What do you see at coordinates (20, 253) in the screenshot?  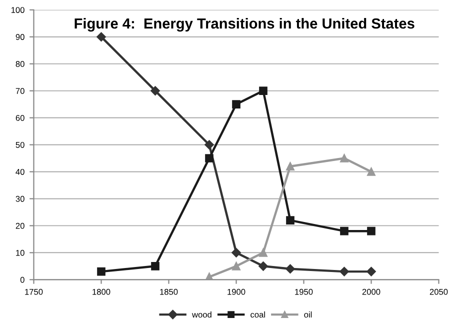 I see `y-tick-label: 10` at bounding box center [20, 253].